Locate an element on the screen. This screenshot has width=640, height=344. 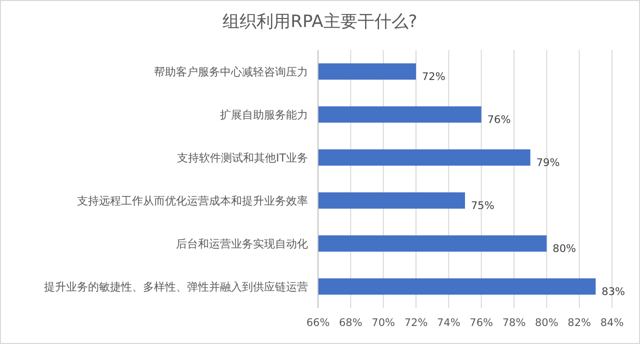
y-tick-label: 扩展自助服务能力 is located at coordinates (264, 115).